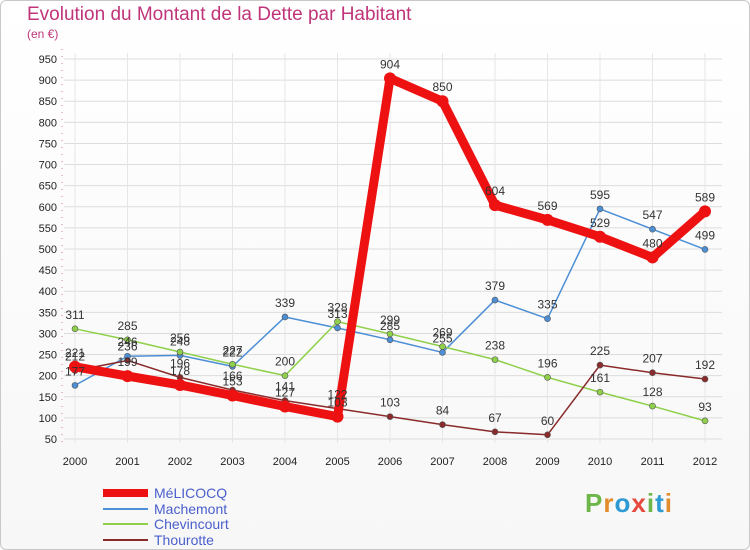 This screenshot has height=550, width=750. What do you see at coordinates (232, 382) in the screenshot?
I see `data-label: 153` at bounding box center [232, 382].